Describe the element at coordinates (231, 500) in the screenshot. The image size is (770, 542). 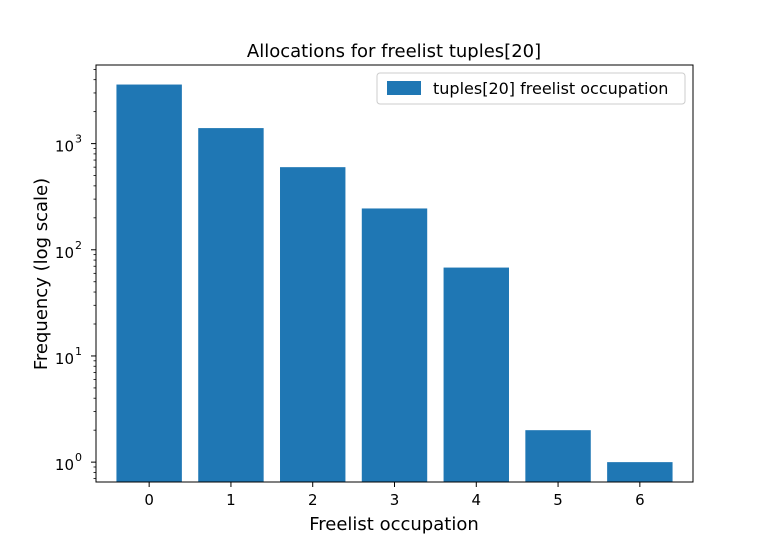
I see `x-tick-label-1: 1` at that location.